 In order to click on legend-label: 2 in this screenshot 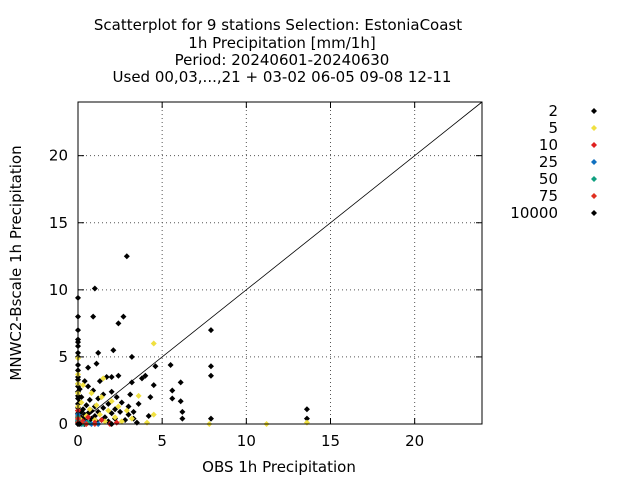, I will do `click(553, 111)`.